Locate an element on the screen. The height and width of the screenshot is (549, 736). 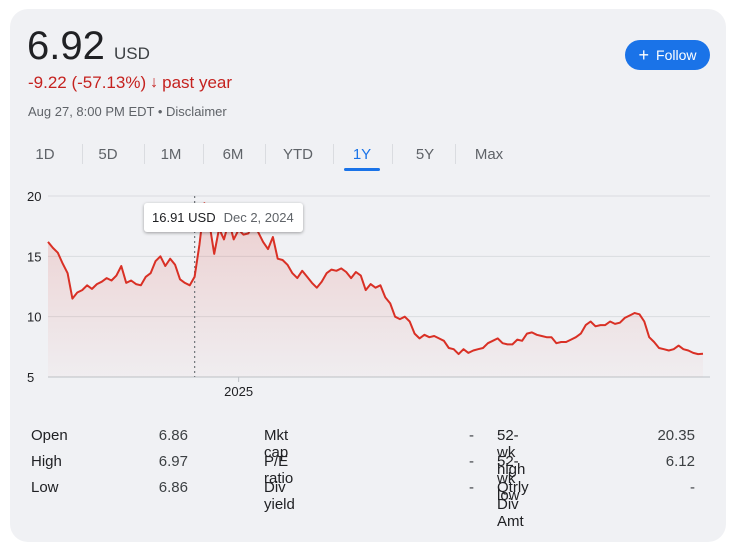
tab-1m: 1M is located at coordinates (171, 154).